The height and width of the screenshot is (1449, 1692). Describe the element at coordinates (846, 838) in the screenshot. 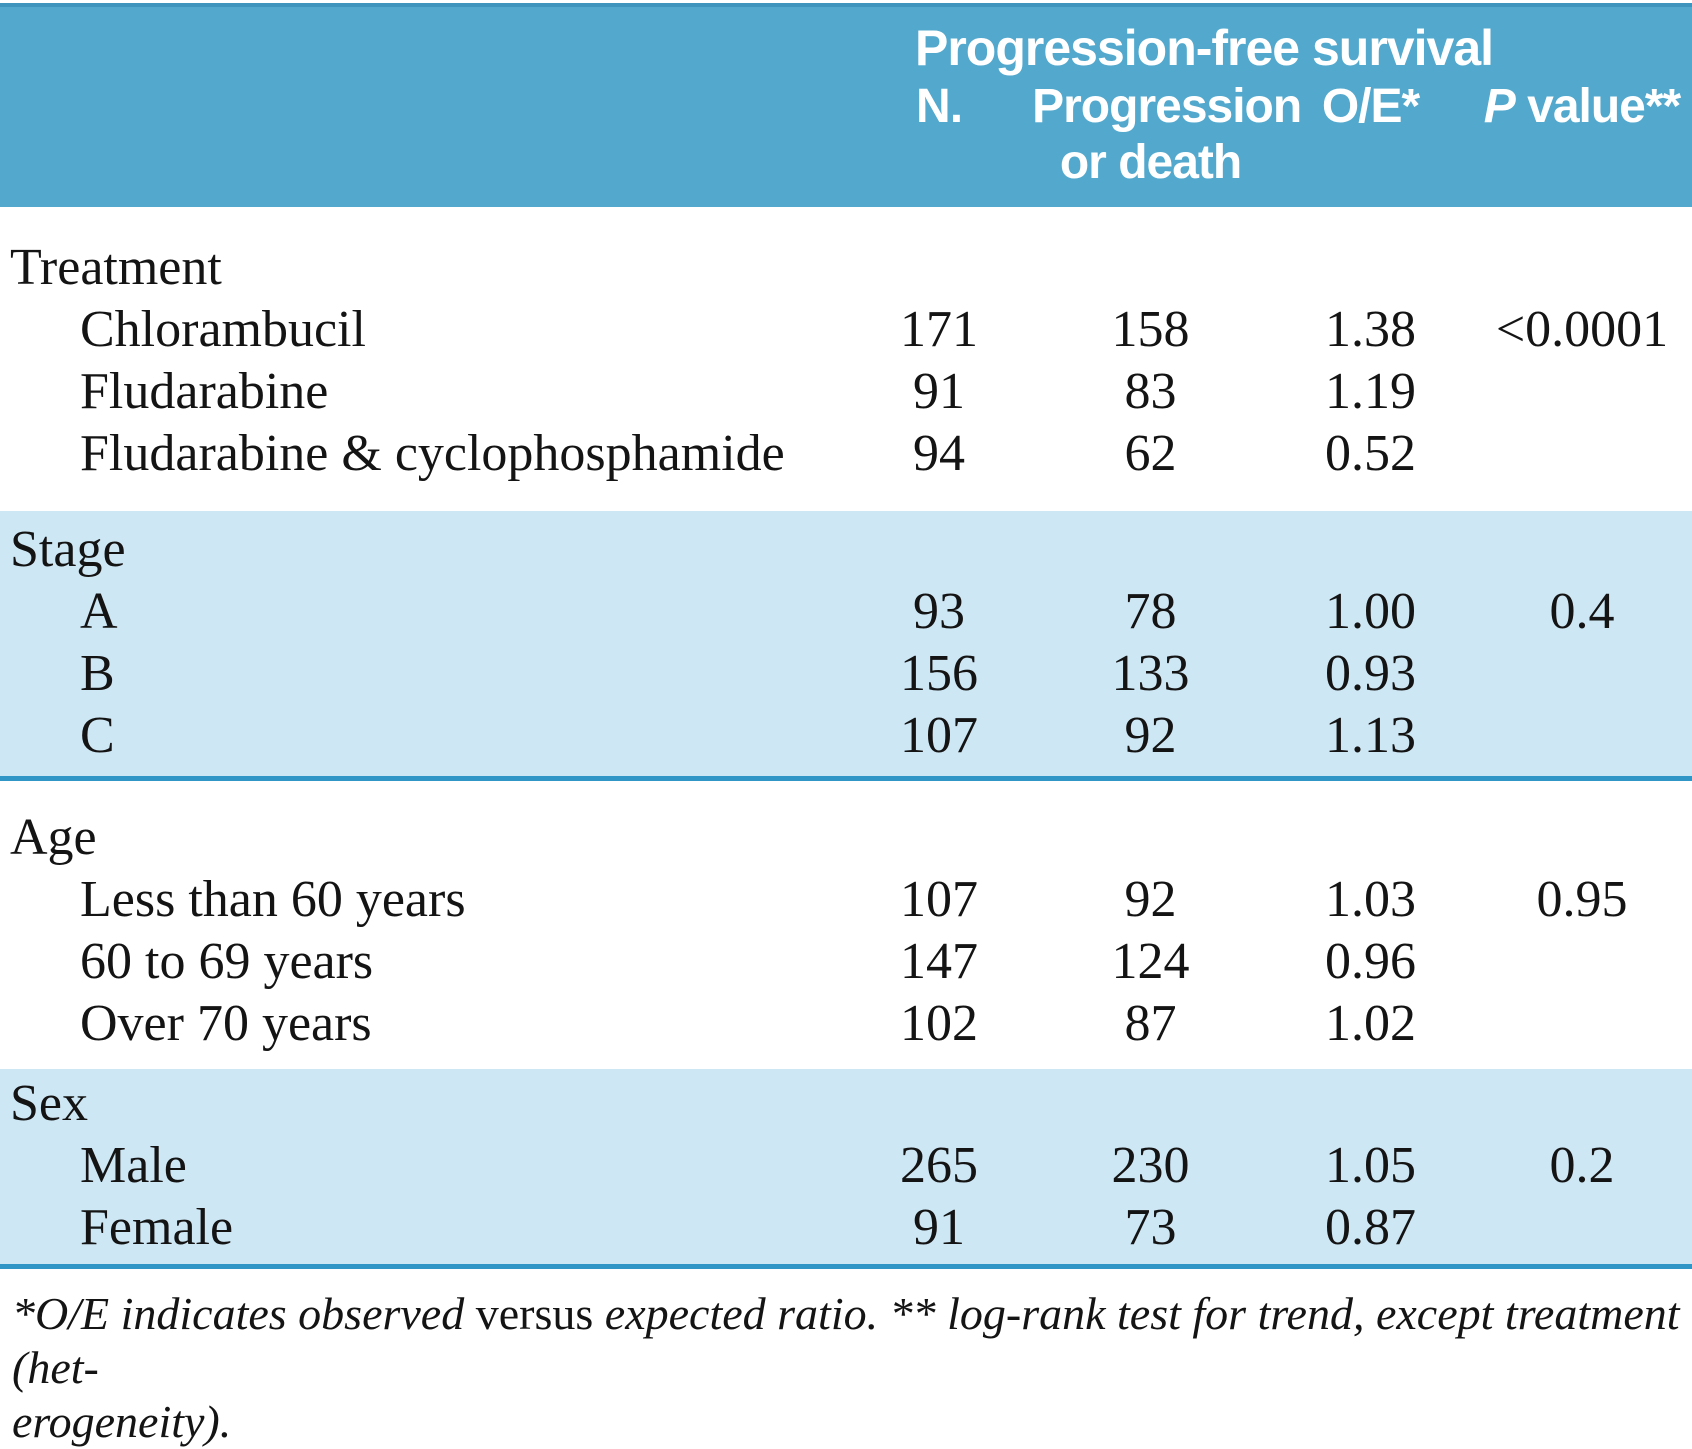

I see `group-row: Age` at that location.